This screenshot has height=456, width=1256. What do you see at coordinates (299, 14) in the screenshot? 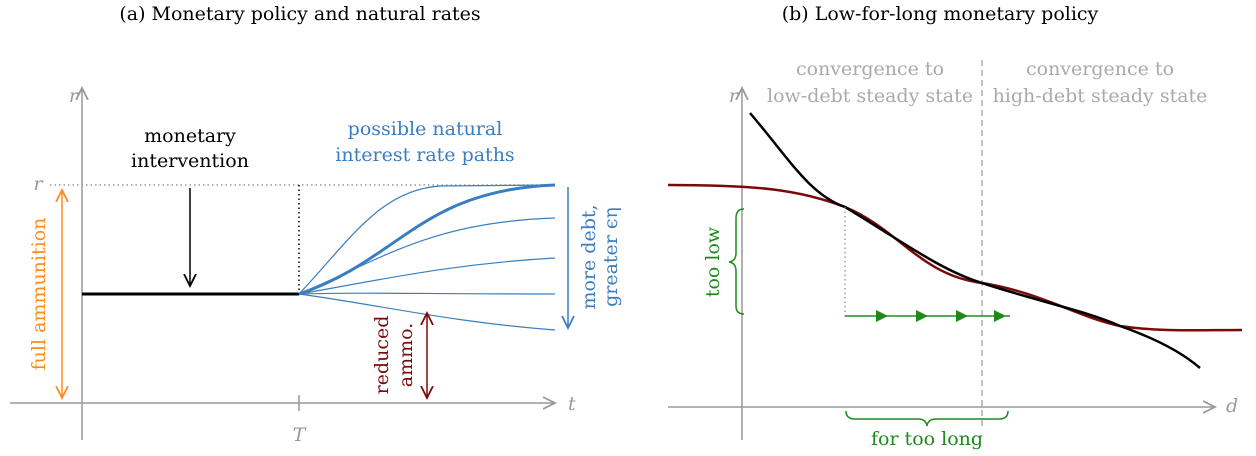
I see `panel-title: (a) Monetary policy and natural rates` at bounding box center [299, 14].